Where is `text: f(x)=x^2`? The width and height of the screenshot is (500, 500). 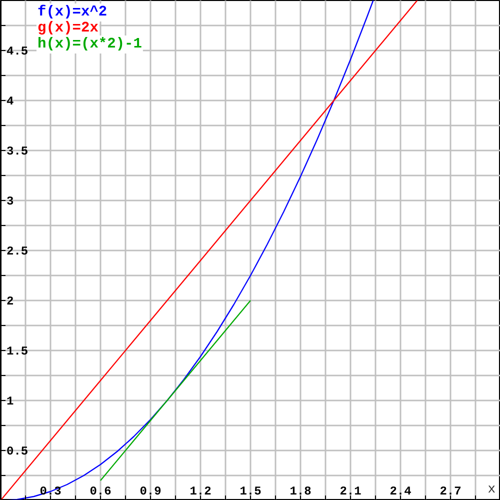 text: f(x)=x^2 is located at coordinates (73, 12).